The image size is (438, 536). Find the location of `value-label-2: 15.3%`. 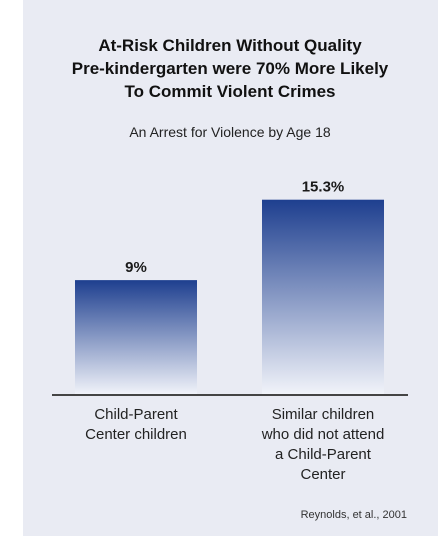

value-label-2: 15.3% is located at coordinates (323, 187).